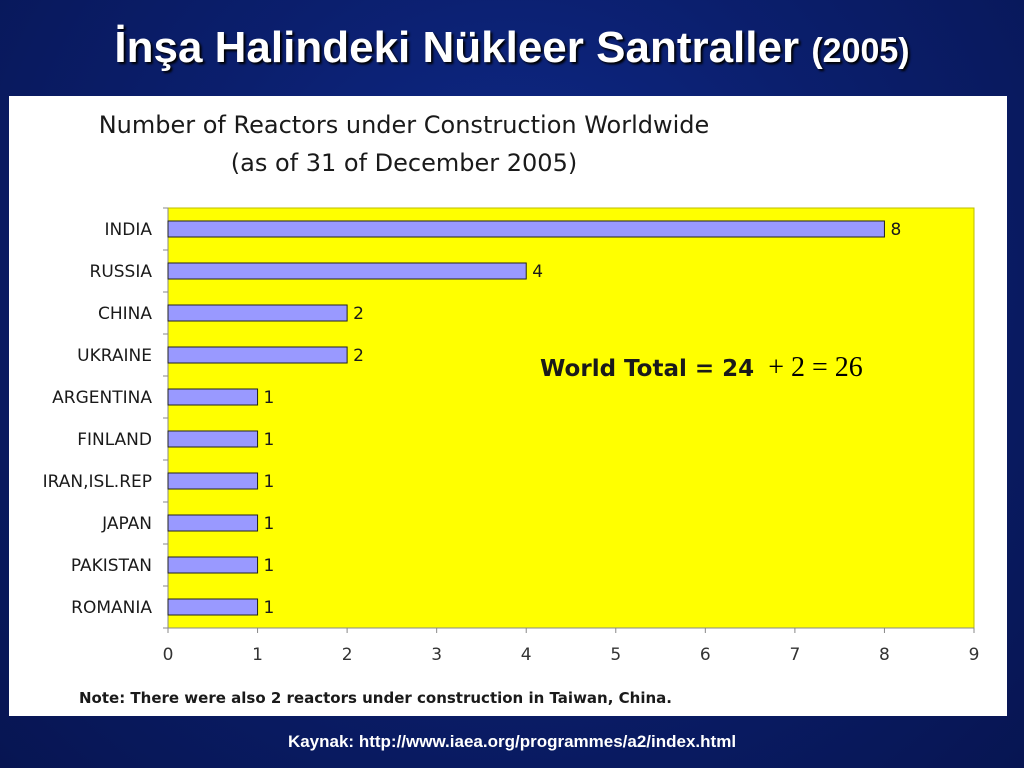  Describe the element at coordinates (358, 314) in the screenshot. I see `value-label-2: 2` at that location.